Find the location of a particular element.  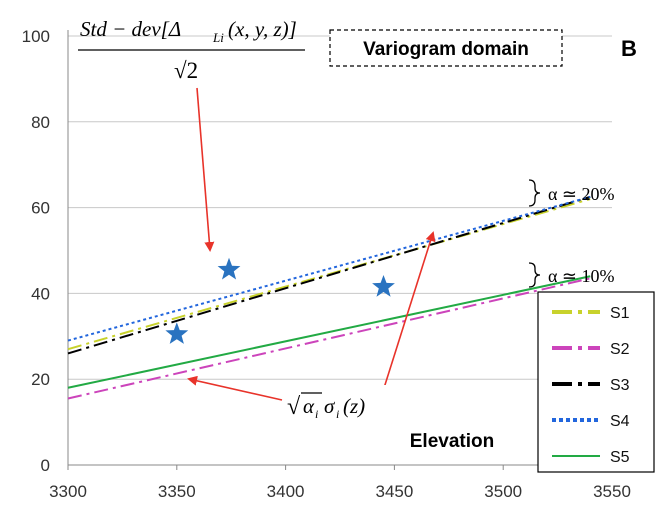

formula-top-args: (x, y, z)] is located at coordinates (262, 29).